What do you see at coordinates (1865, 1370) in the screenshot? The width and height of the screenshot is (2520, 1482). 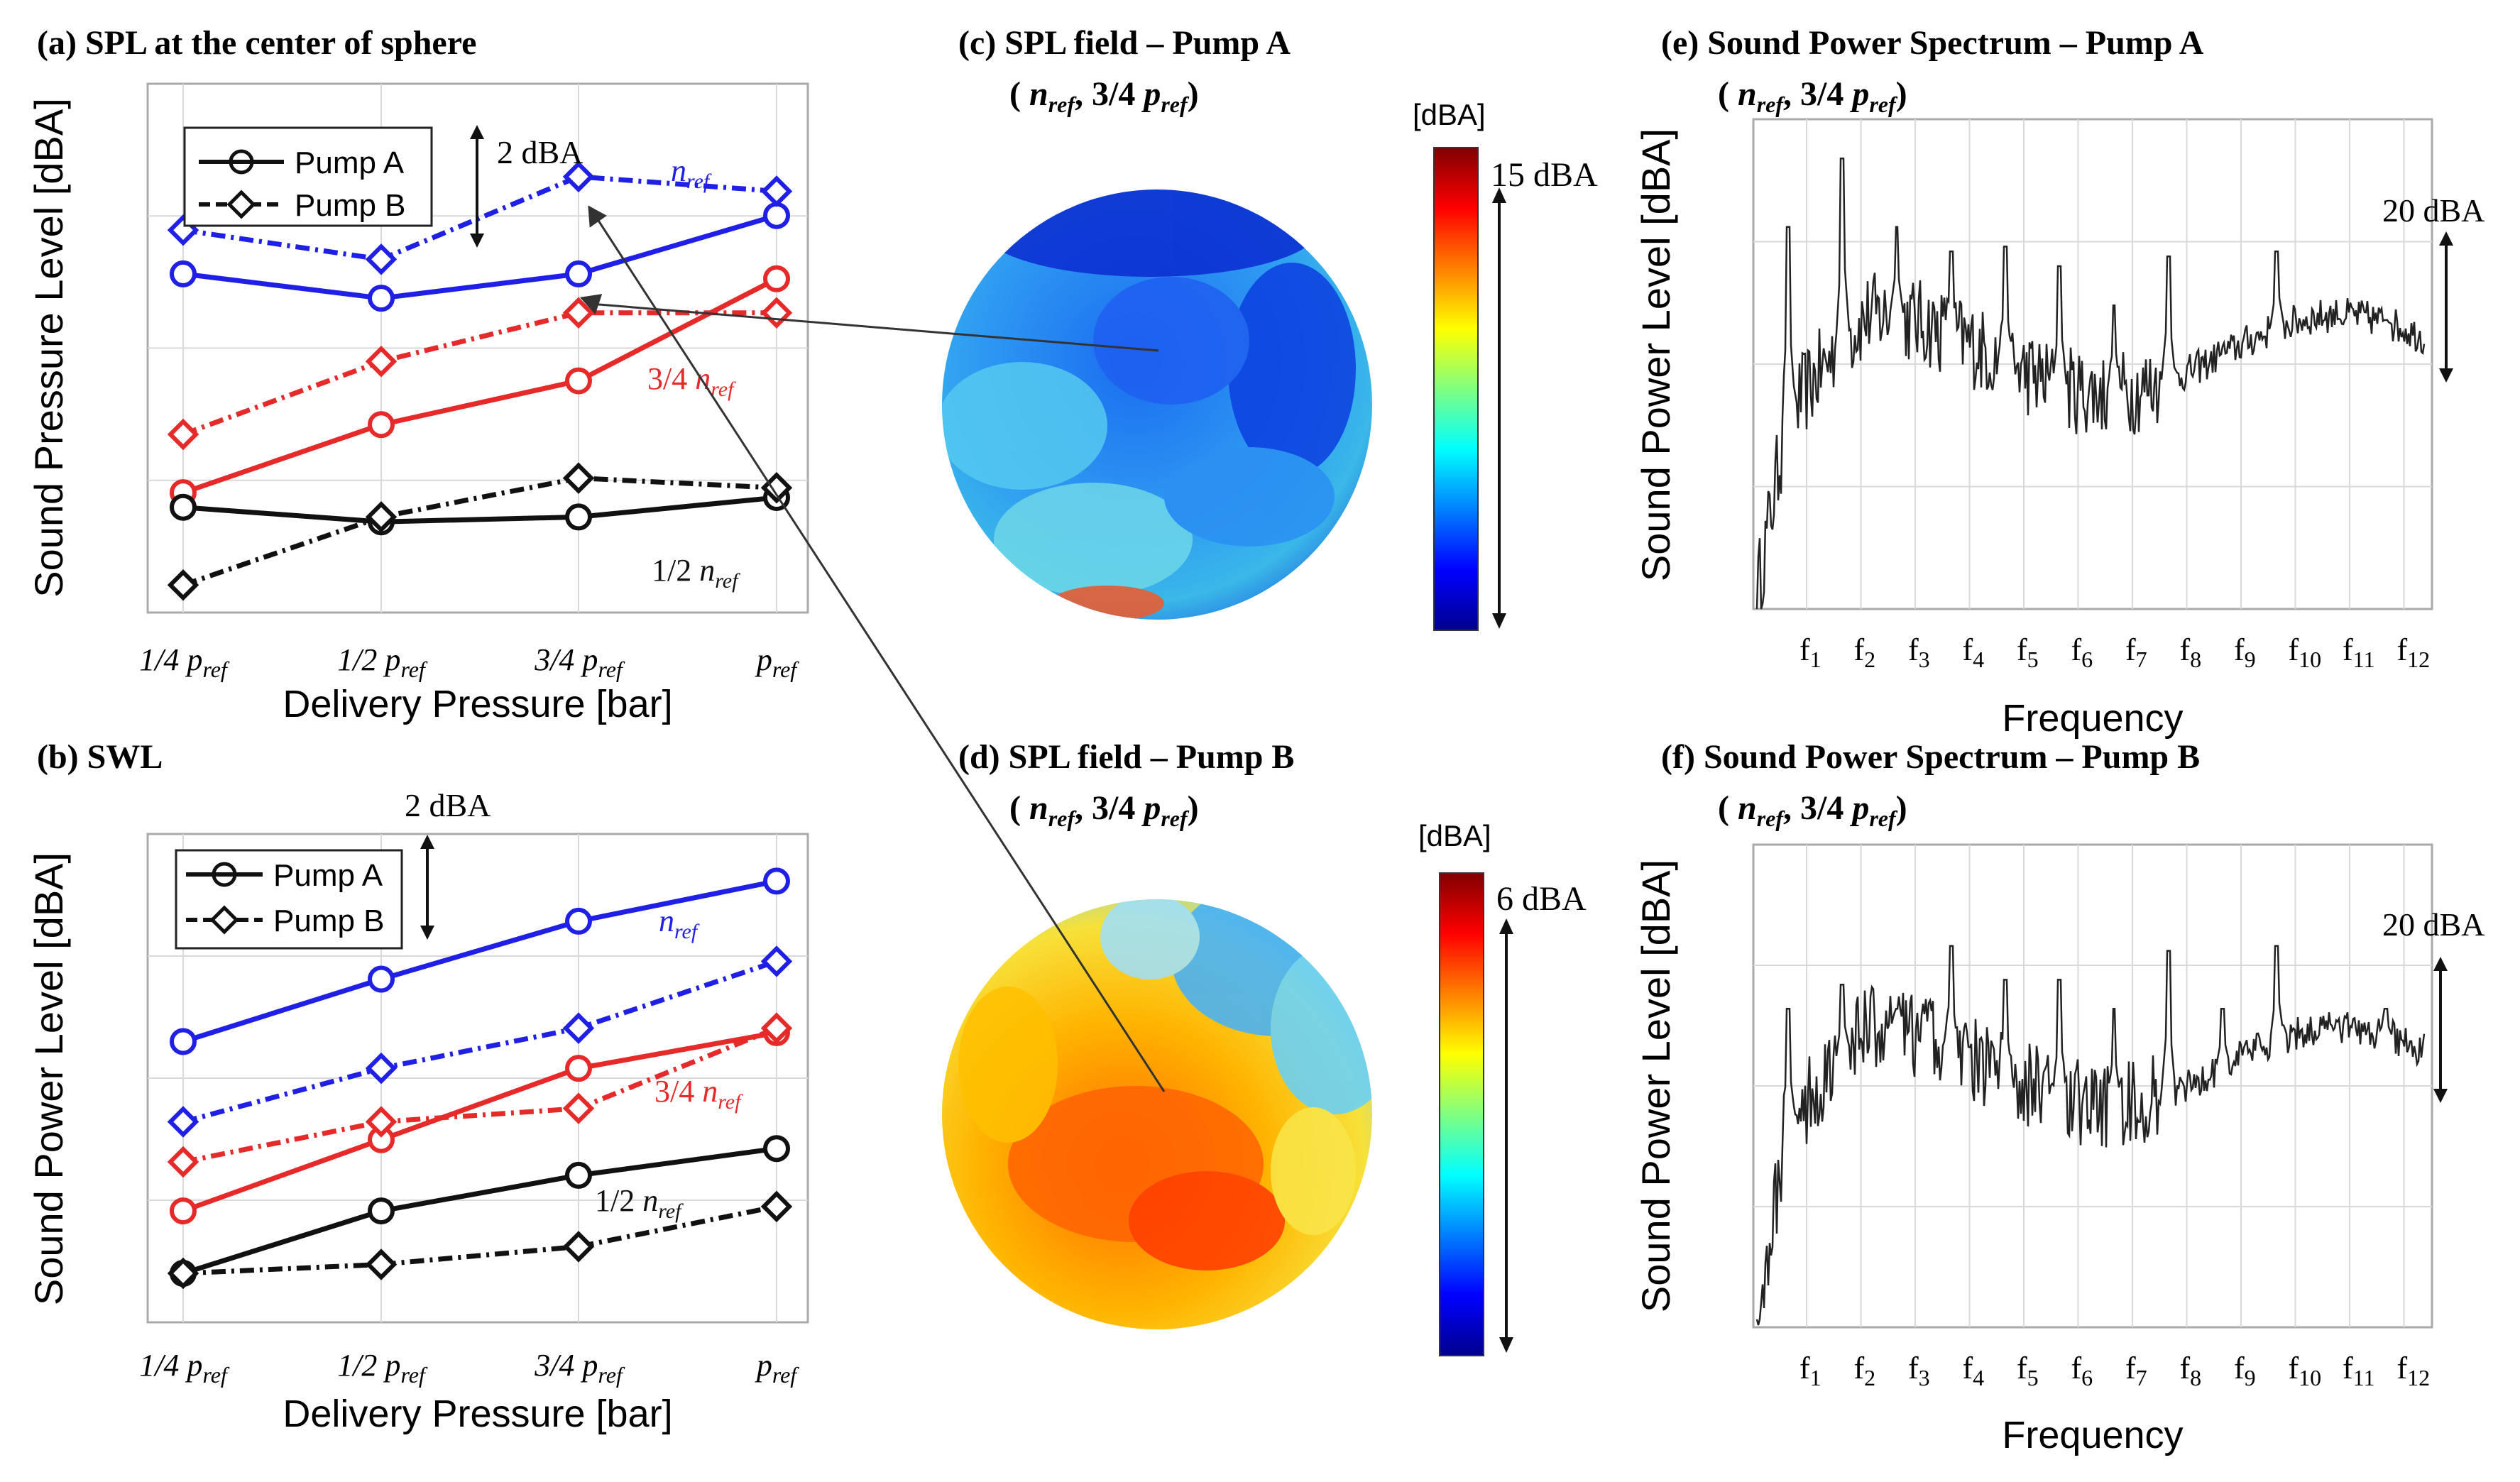 I see `xtick-label: f2` at bounding box center [1865, 1370].